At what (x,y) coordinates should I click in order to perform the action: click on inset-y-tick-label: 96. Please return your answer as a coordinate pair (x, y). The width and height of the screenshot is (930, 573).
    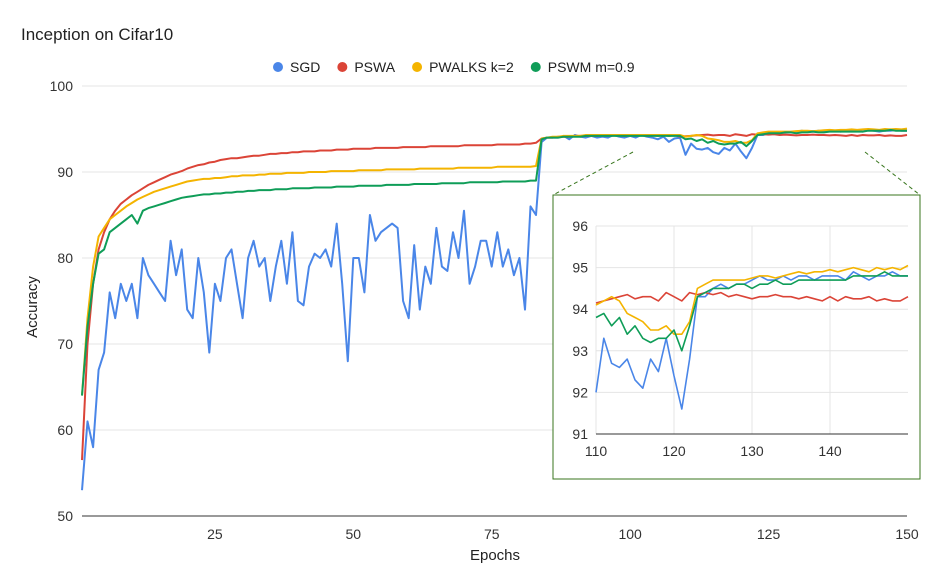
    Looking at the image, I should click on (580, 226).